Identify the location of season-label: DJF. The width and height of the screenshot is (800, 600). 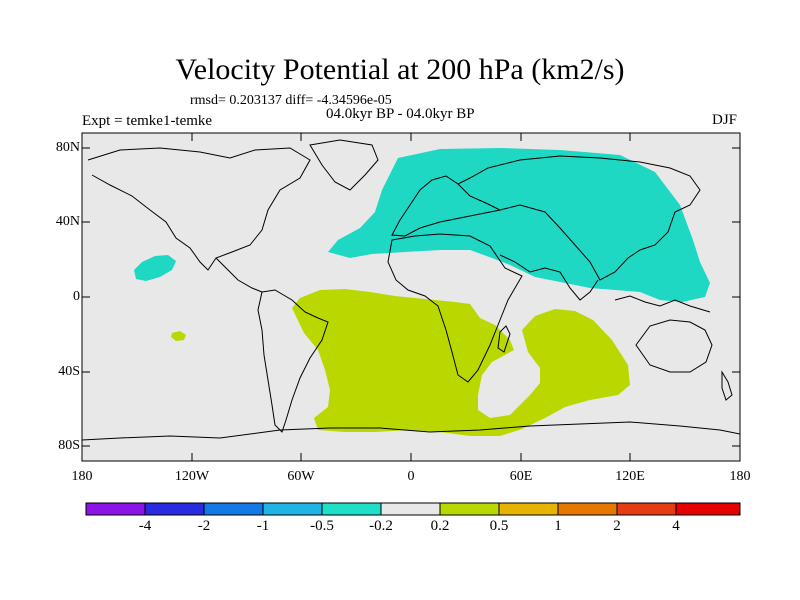
(725, 120).